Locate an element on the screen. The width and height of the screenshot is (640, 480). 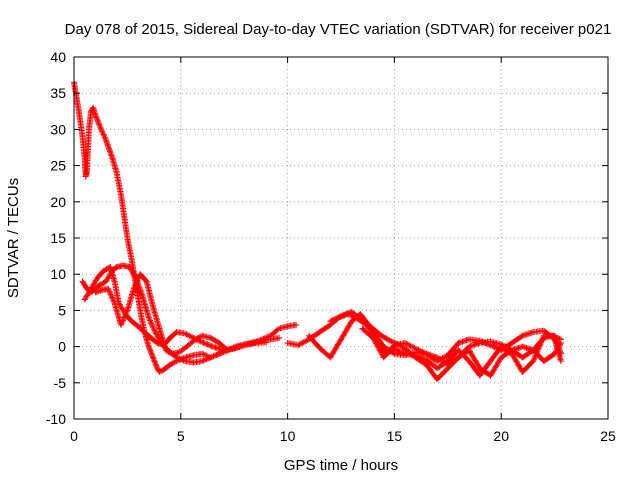
y-tick-label: -5 is located at coordinates (60, 383).